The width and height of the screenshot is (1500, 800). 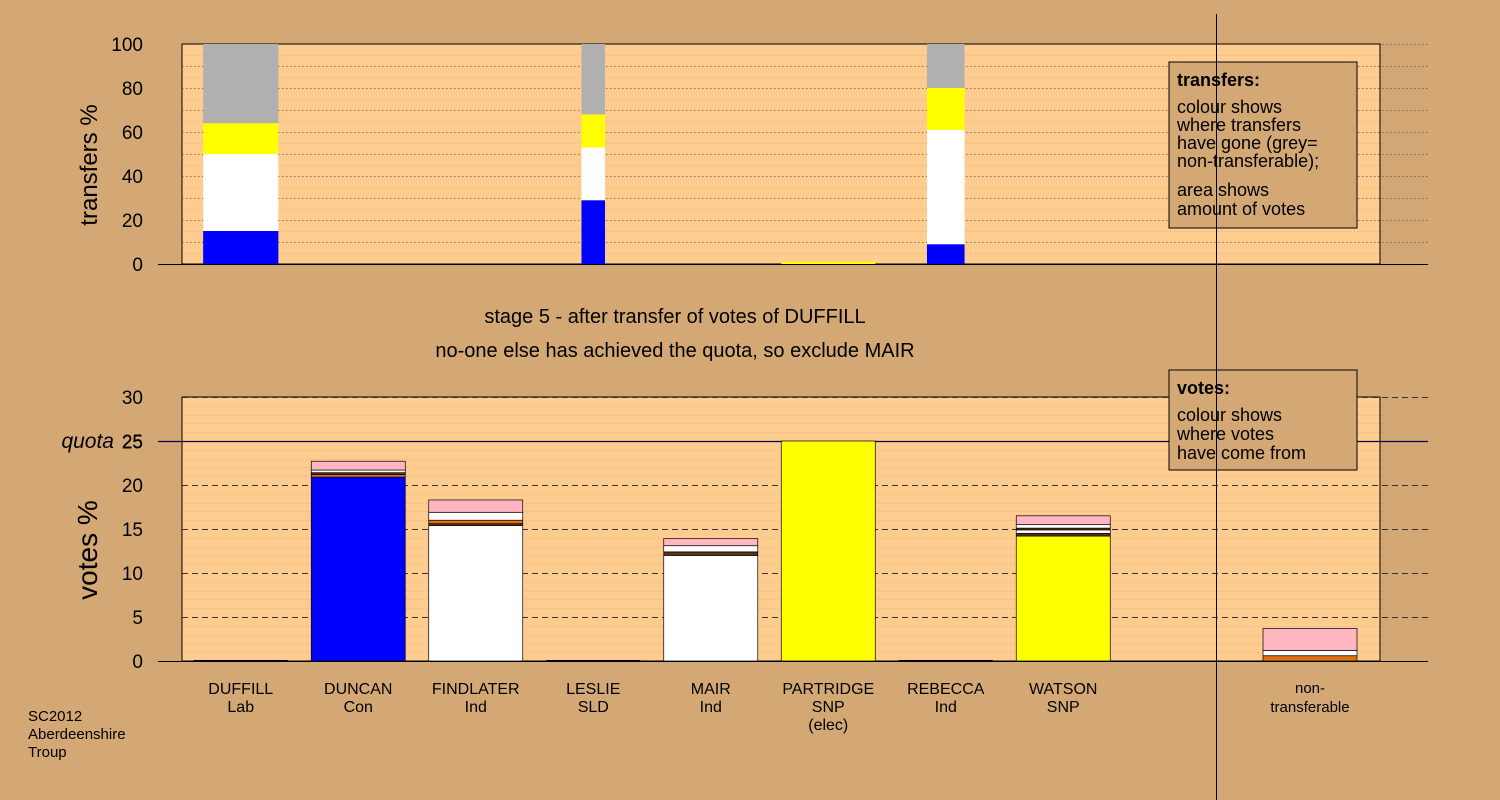 I want to click on votes-bar-non-transferable, so click(x=1310, y=645).